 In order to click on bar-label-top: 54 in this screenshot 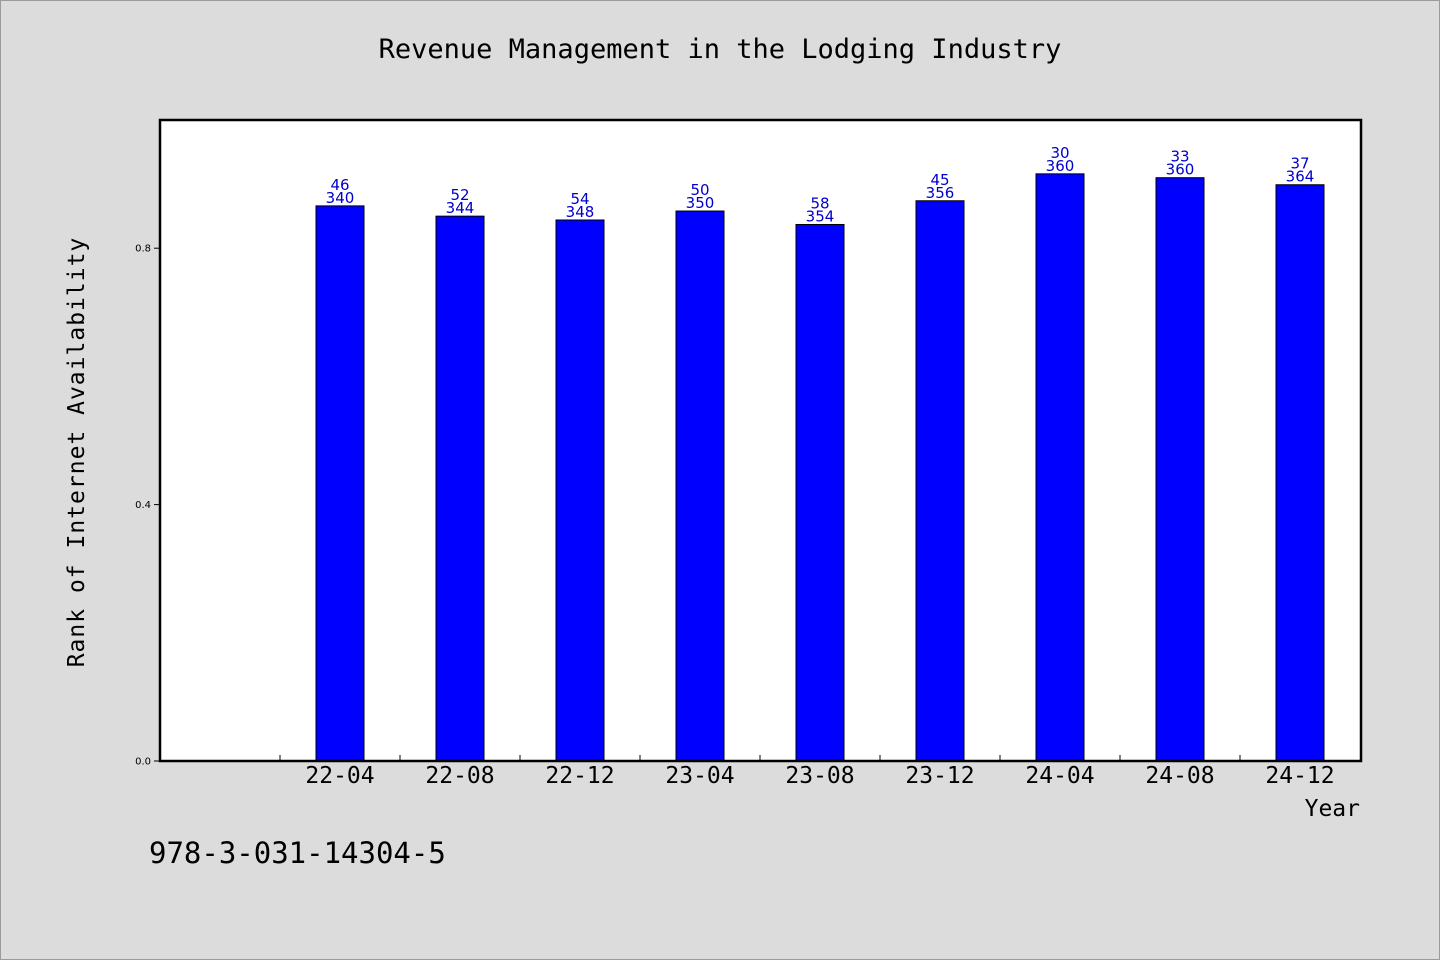, I will do `click(579, 199)`.